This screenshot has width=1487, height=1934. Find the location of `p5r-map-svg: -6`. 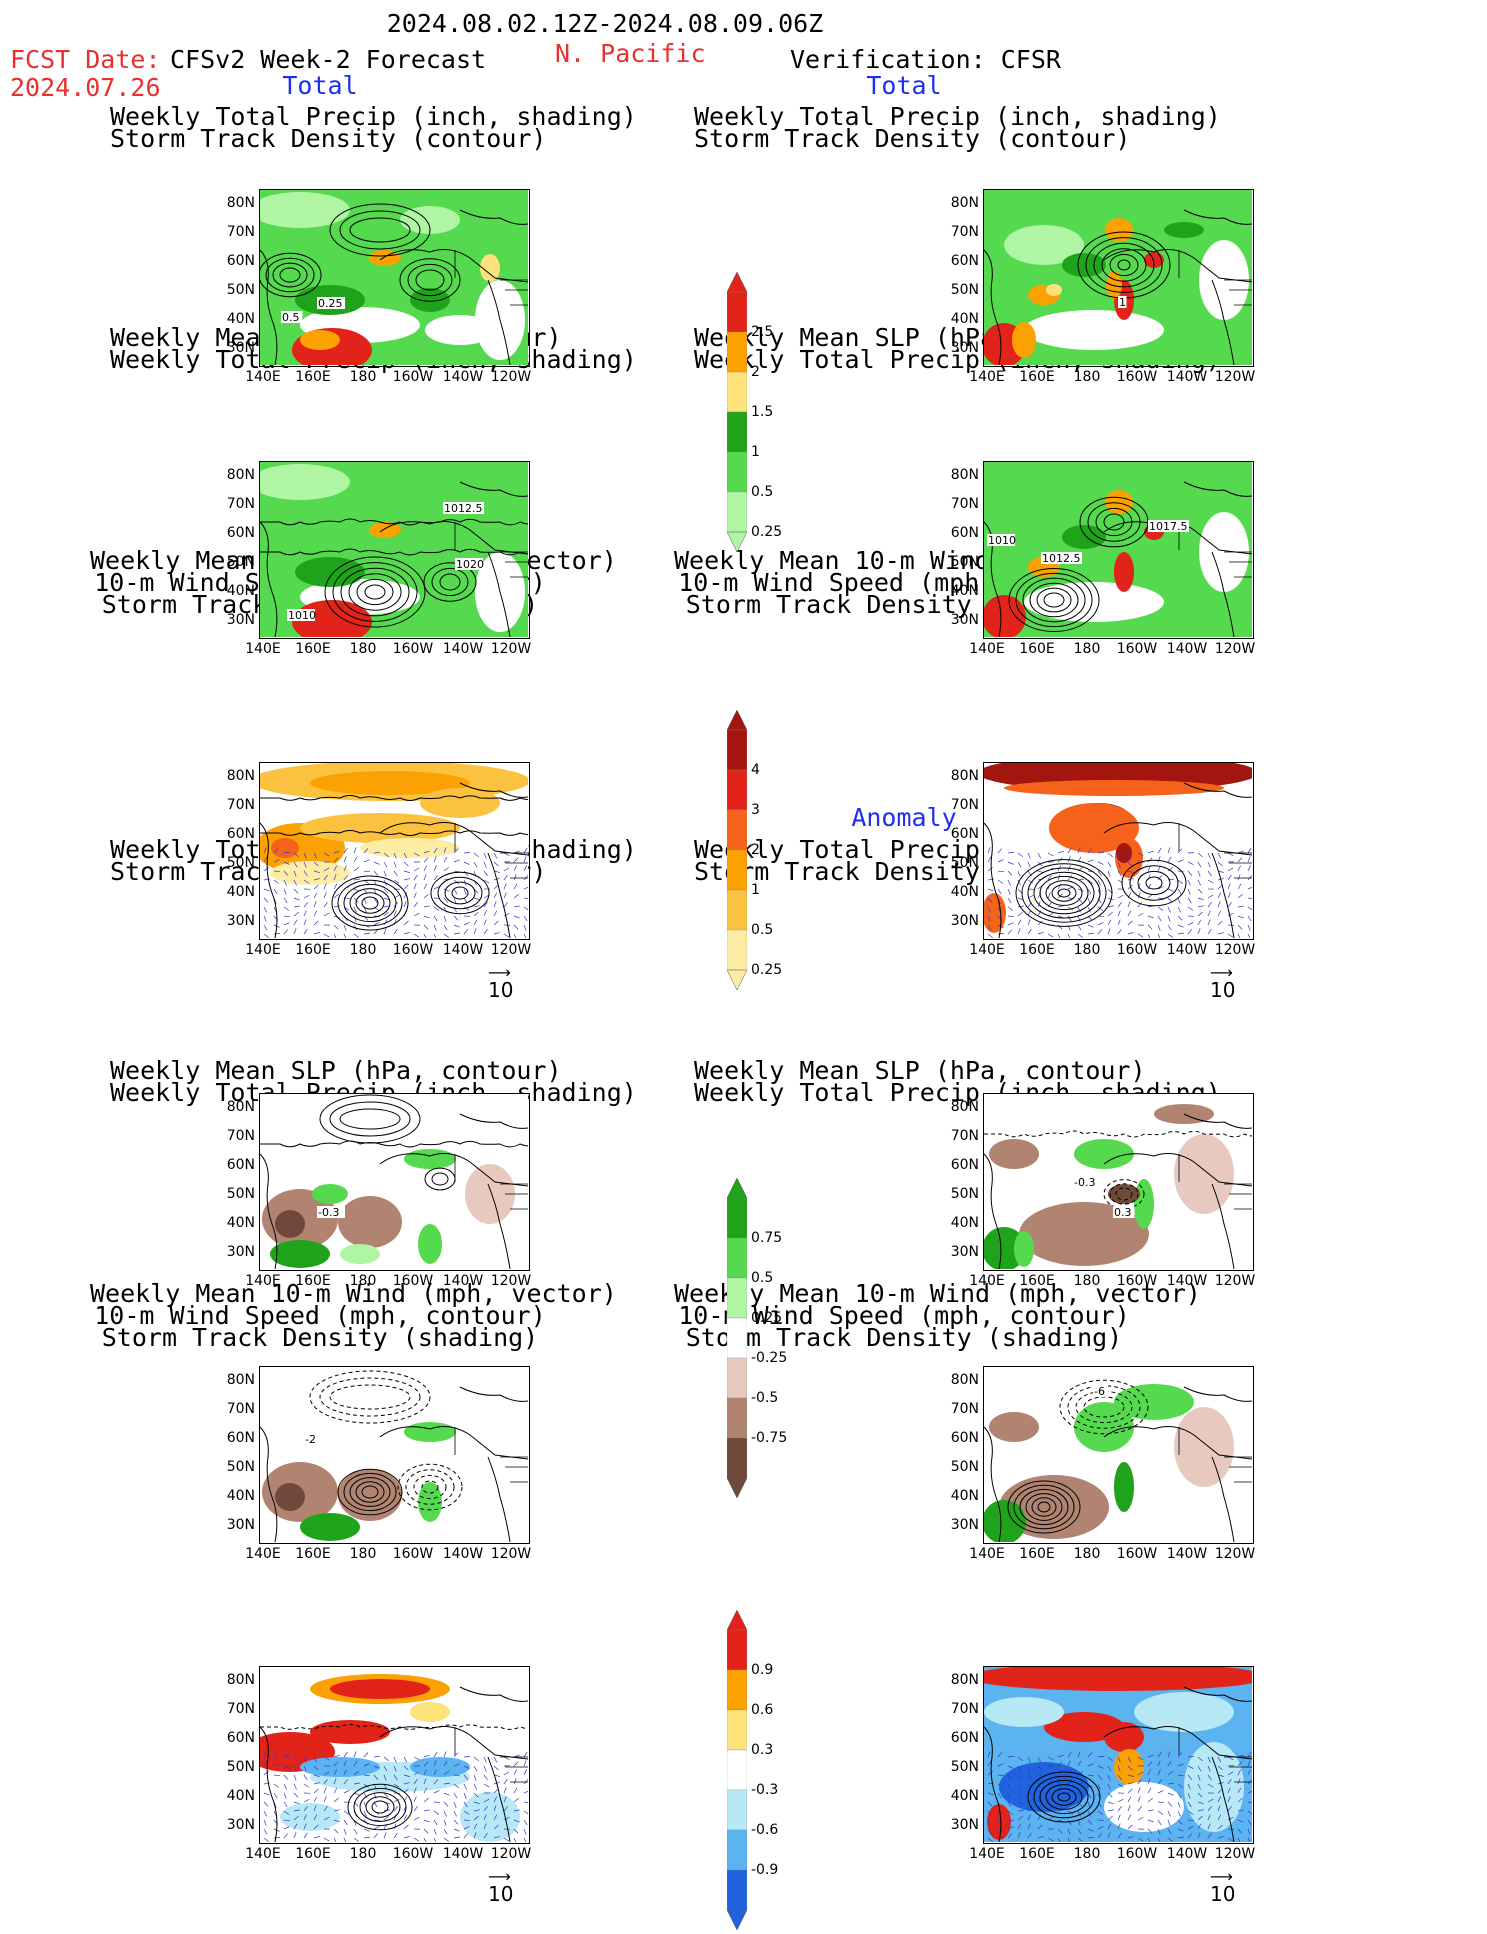

p5r-map-svg: -6 is located at coordinates (1118, 1454).